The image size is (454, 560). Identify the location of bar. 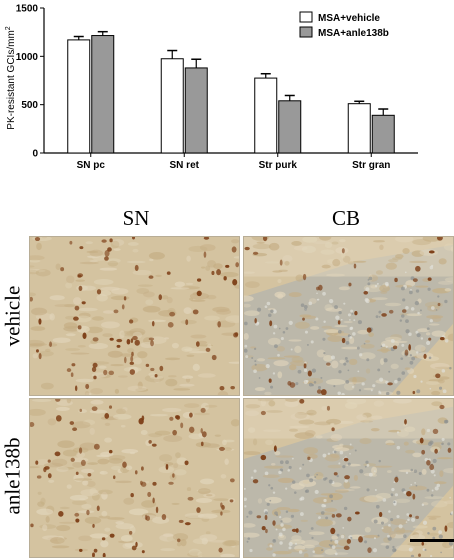
(172, 106).